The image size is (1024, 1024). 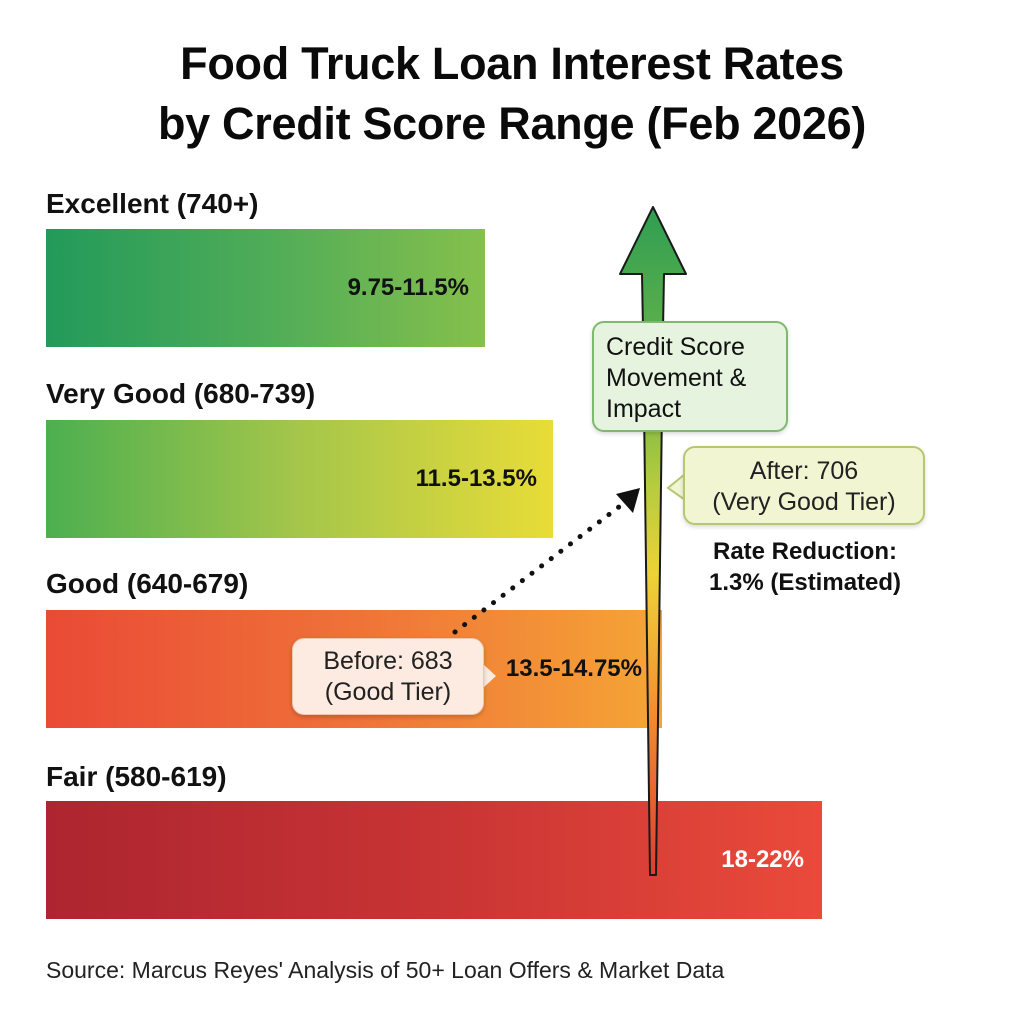 I want to click on tier-label-good: Good (640-679), so click(x=147, y=583).